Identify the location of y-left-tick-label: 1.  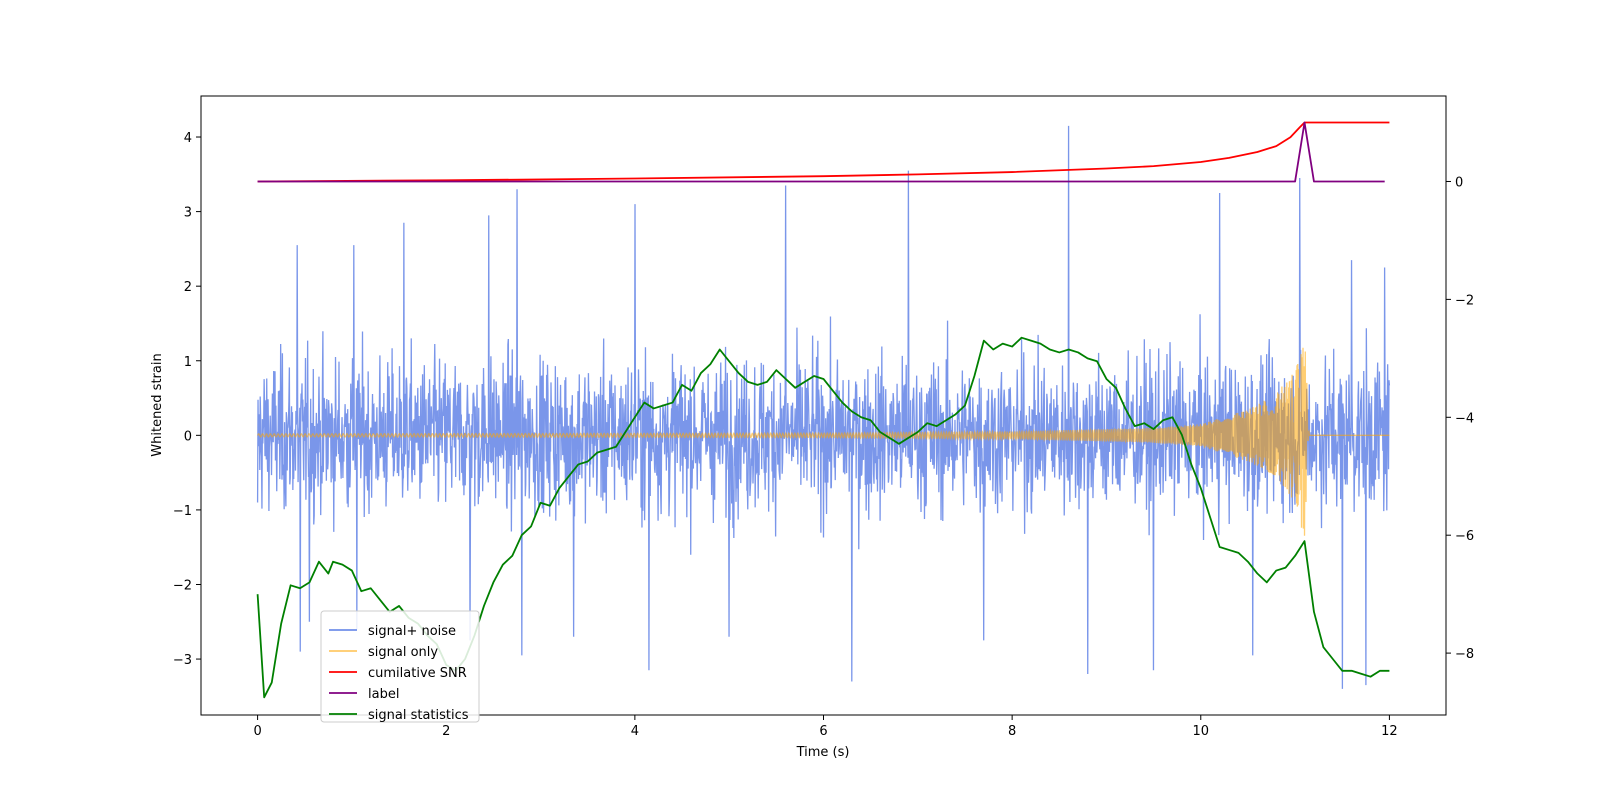
(188, 362).